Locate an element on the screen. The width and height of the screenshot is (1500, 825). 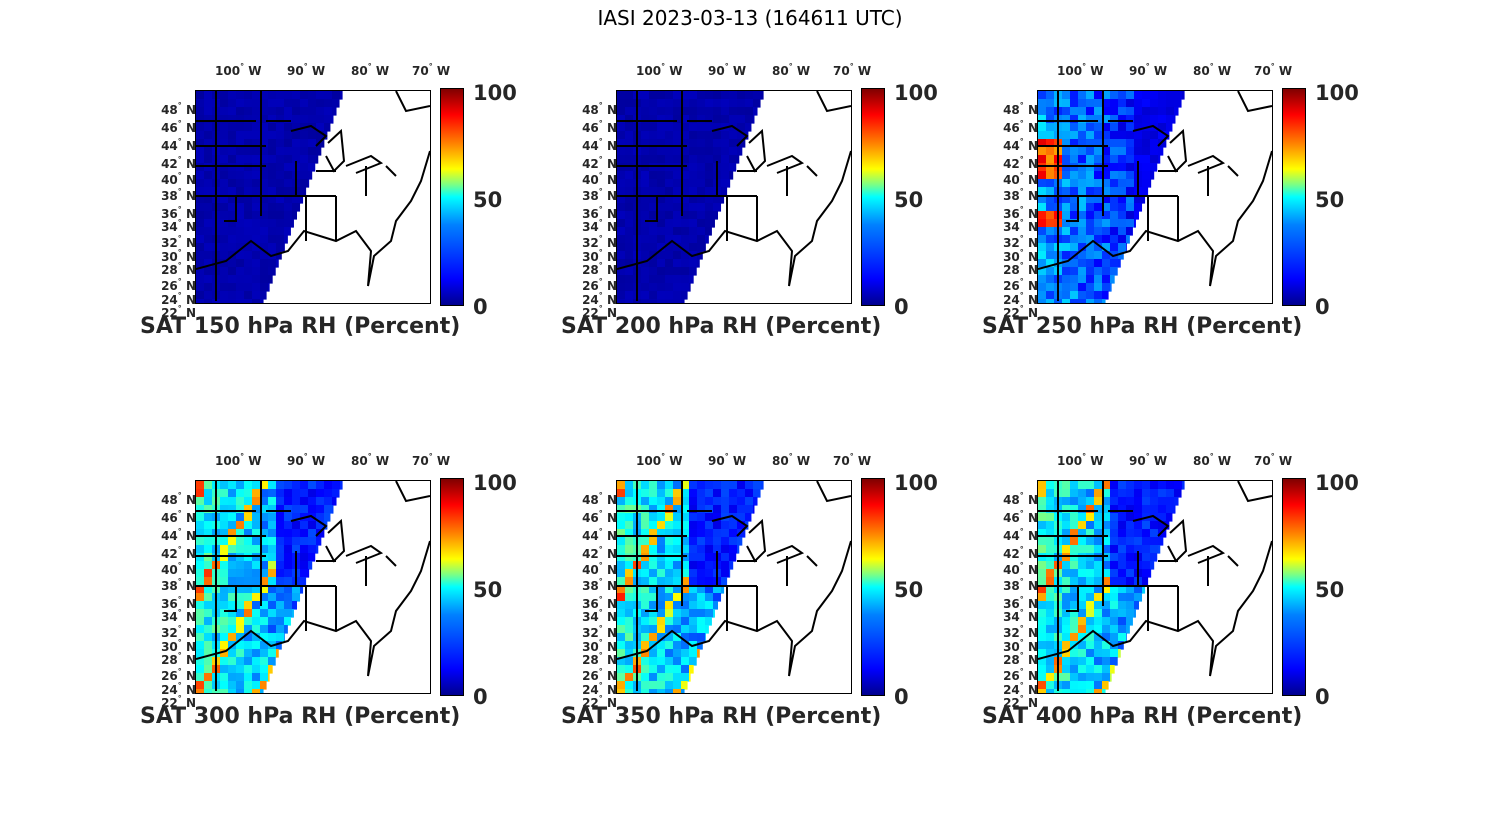
lat-tick-label: 42° N is located at coordinates (1020, 163).